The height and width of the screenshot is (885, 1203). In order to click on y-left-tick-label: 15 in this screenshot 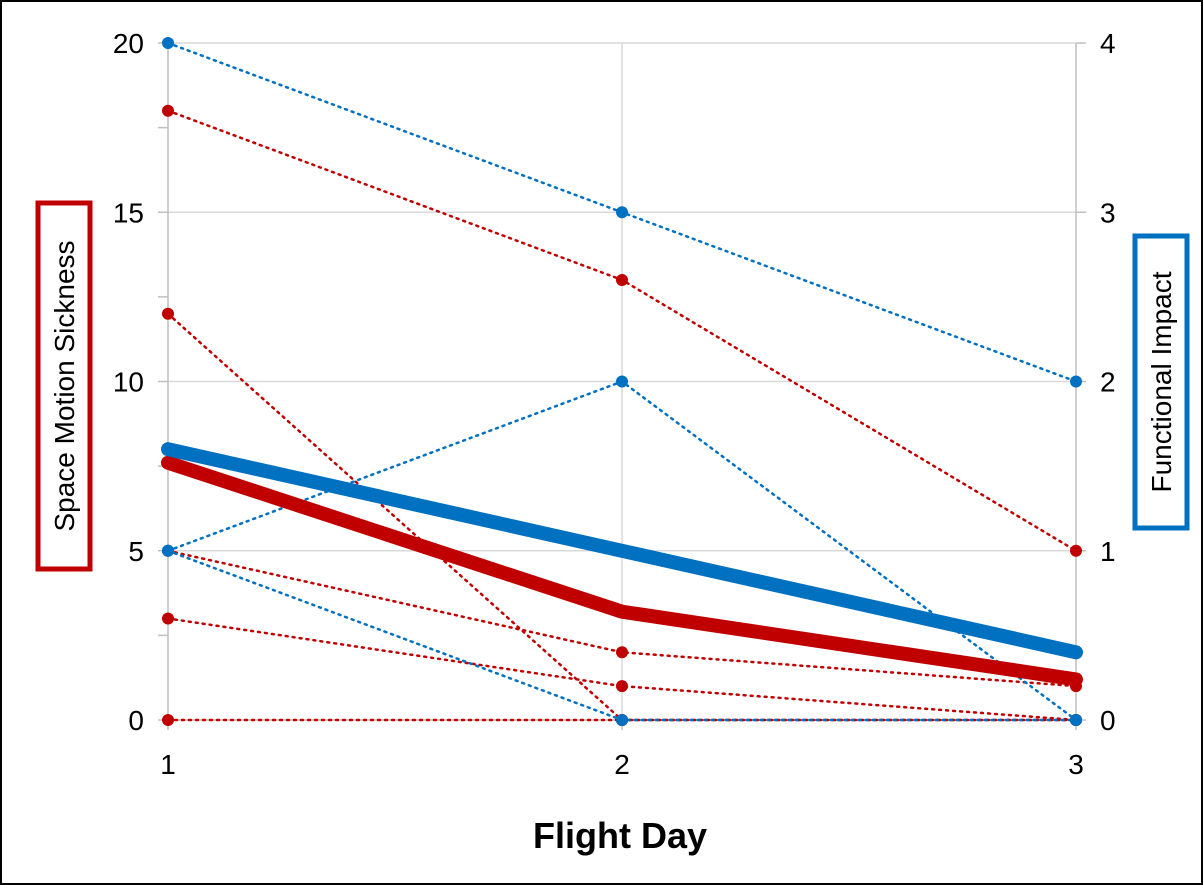, I will do `click(128, 212)`.